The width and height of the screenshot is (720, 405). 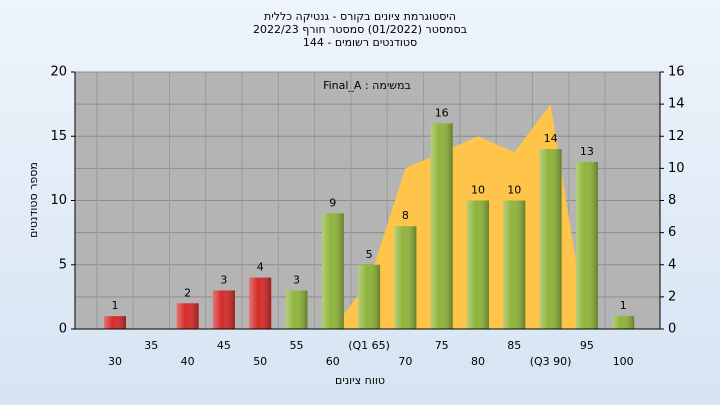 What do you see at coordinates (672, 329) in the screenshot?
I see `y2-tick-label: 0` at bounding box center [672, 329].